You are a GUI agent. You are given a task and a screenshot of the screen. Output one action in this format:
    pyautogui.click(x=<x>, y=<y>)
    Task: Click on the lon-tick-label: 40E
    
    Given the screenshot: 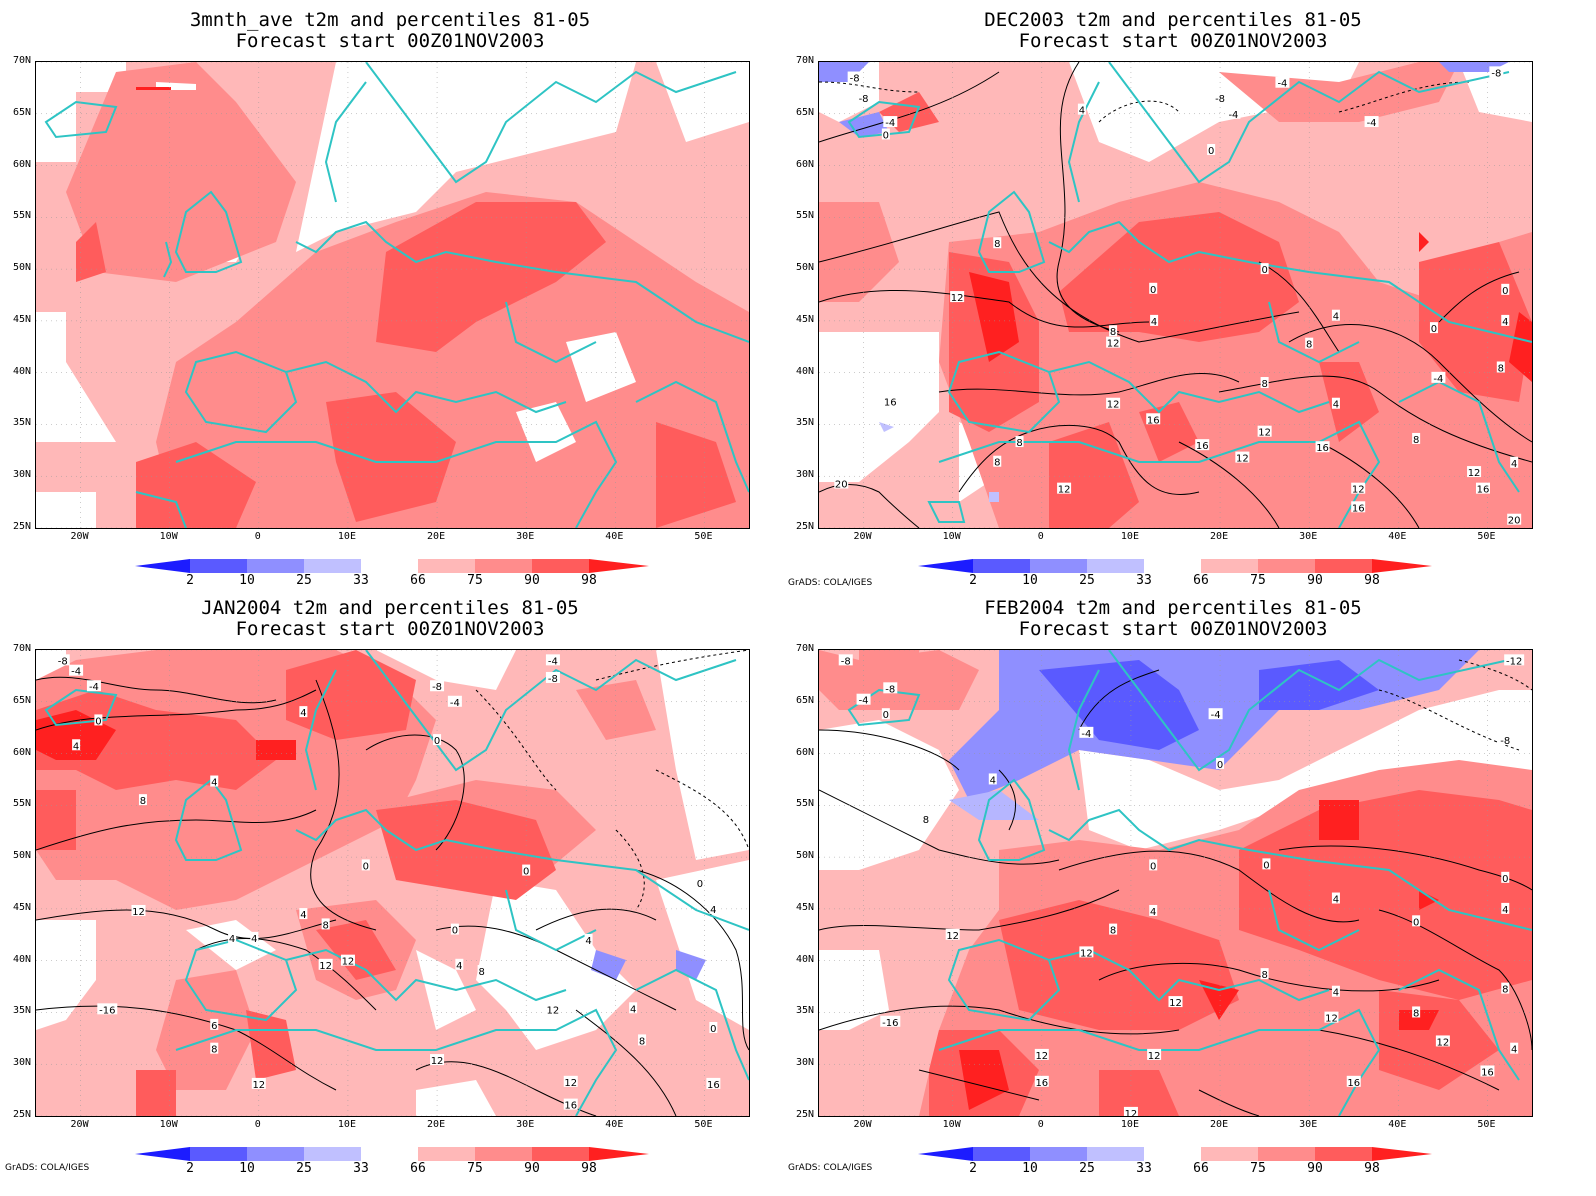 What is the action you would take?
    pyautogui.click(x=614, y=536)
    